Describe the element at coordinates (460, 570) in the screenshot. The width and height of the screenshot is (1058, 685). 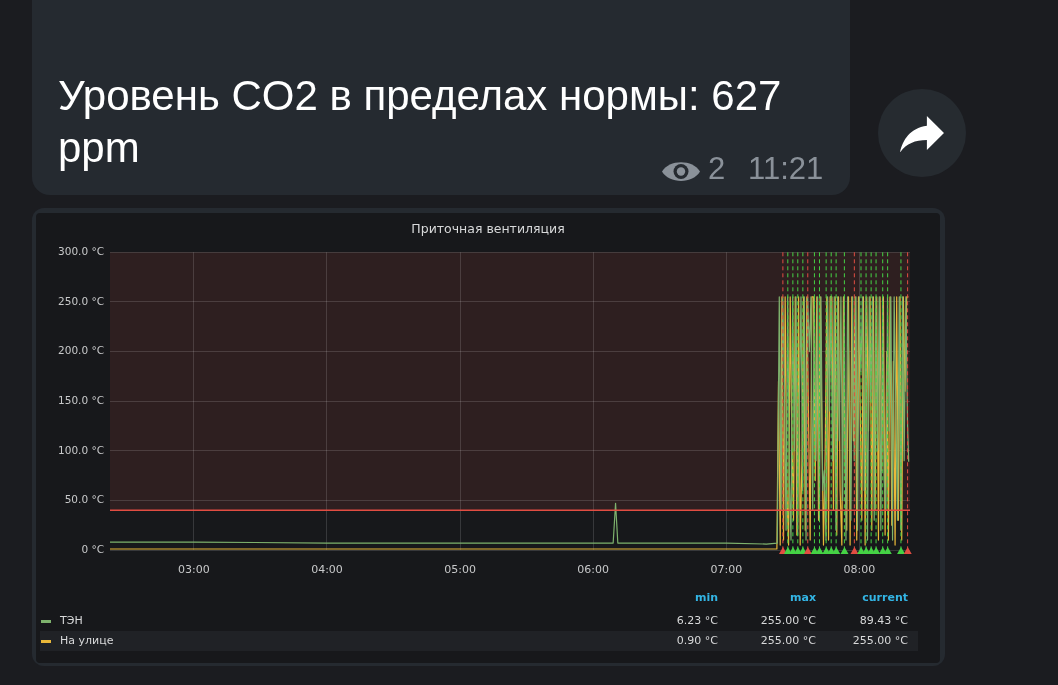
I see `x-tick-label: 05:00` at that location.